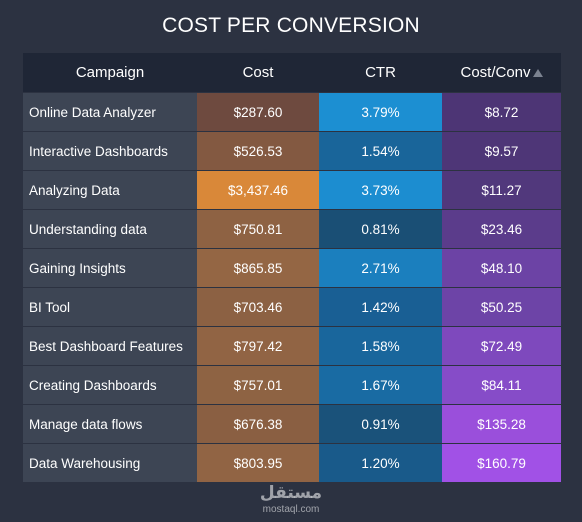 This screenshot has width=582, height=522. I want to click on column-header-cost-conv: Cost/Conv, so click(501, 72).